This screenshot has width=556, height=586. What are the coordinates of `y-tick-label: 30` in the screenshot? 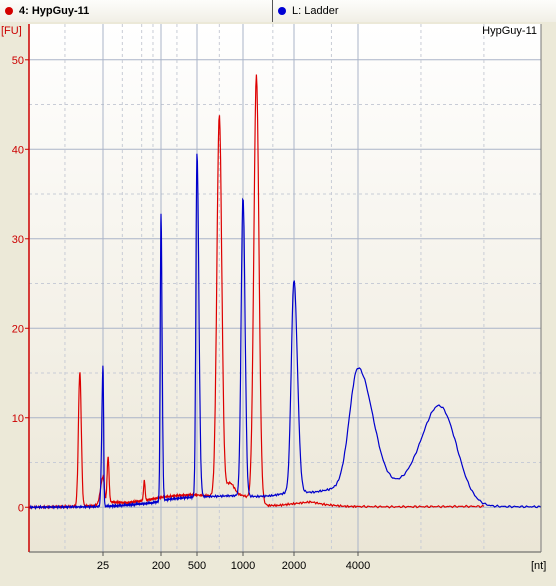 It's located at (18, 240).